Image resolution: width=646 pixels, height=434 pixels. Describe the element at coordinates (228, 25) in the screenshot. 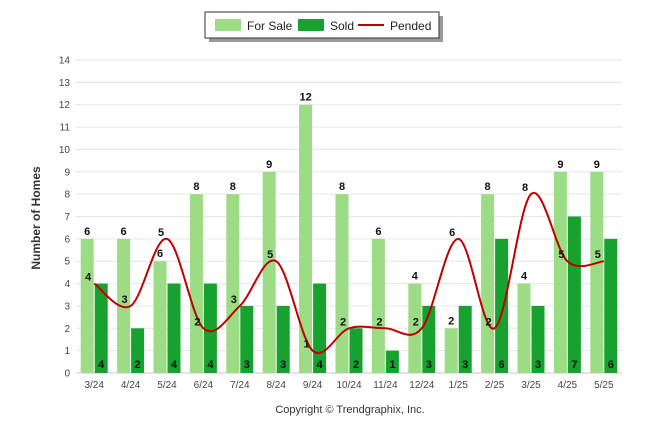

I see `legend-swatch-for-sale` at that location.